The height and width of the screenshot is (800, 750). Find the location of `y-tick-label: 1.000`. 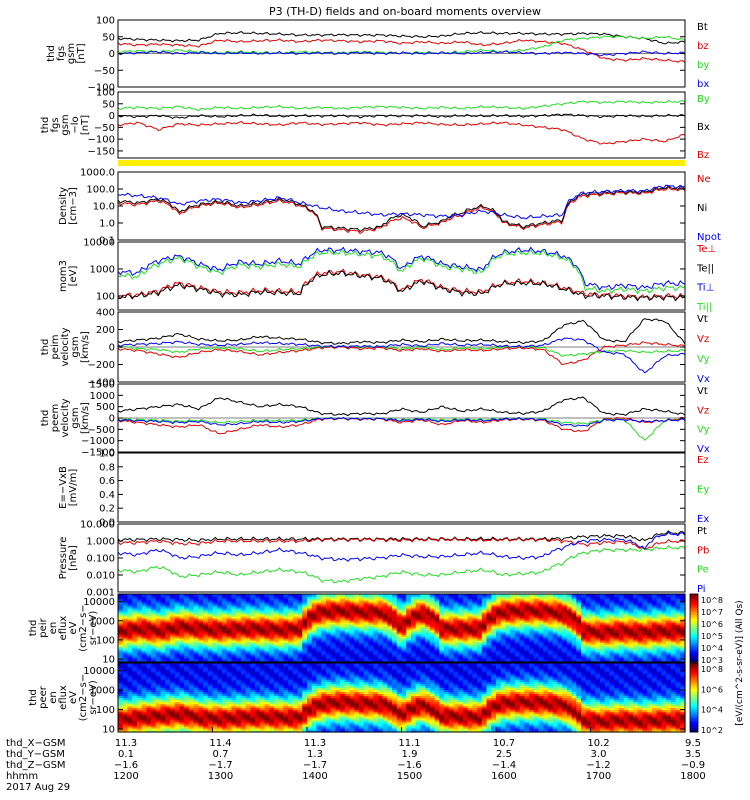

y-tick-label: 1.000 is located at coordinates (100, 542).